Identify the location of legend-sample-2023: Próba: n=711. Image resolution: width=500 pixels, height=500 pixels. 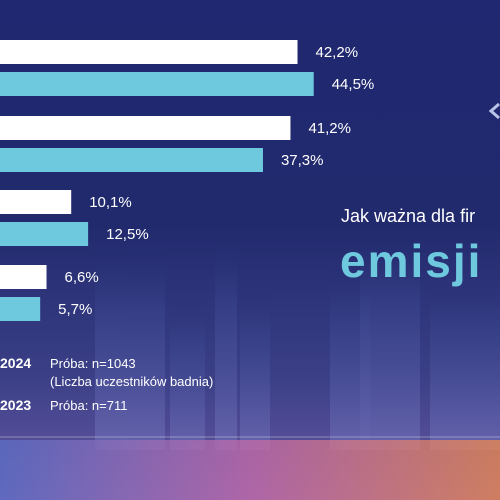
(89, 405).